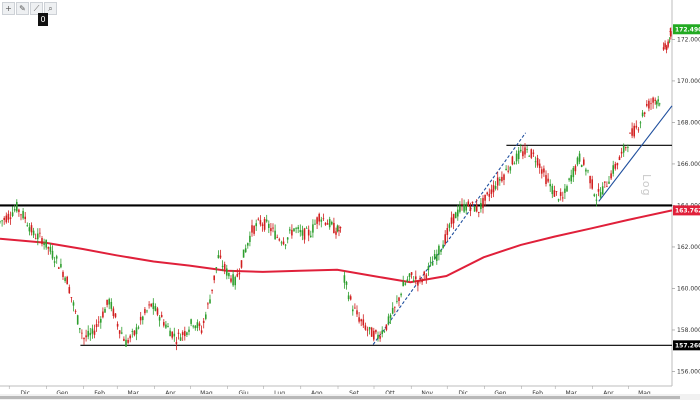 The image size is (700, 404). Describe the element at coordinates (206, 393) in the screenshot. I see `x-tick-label: Mag` at that location.